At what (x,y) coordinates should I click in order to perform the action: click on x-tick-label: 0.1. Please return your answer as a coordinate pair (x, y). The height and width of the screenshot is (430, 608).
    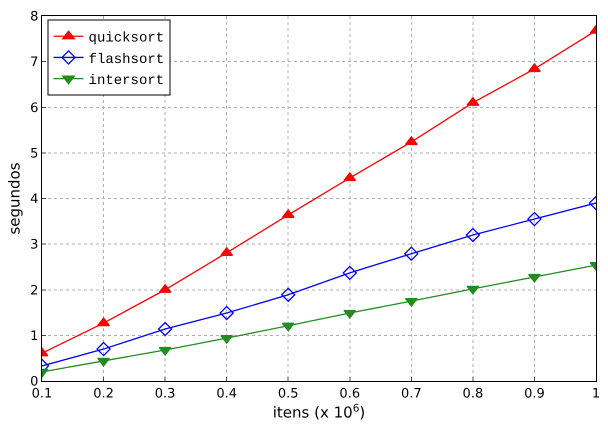
    Looking at the image, I should click on (42, 394).